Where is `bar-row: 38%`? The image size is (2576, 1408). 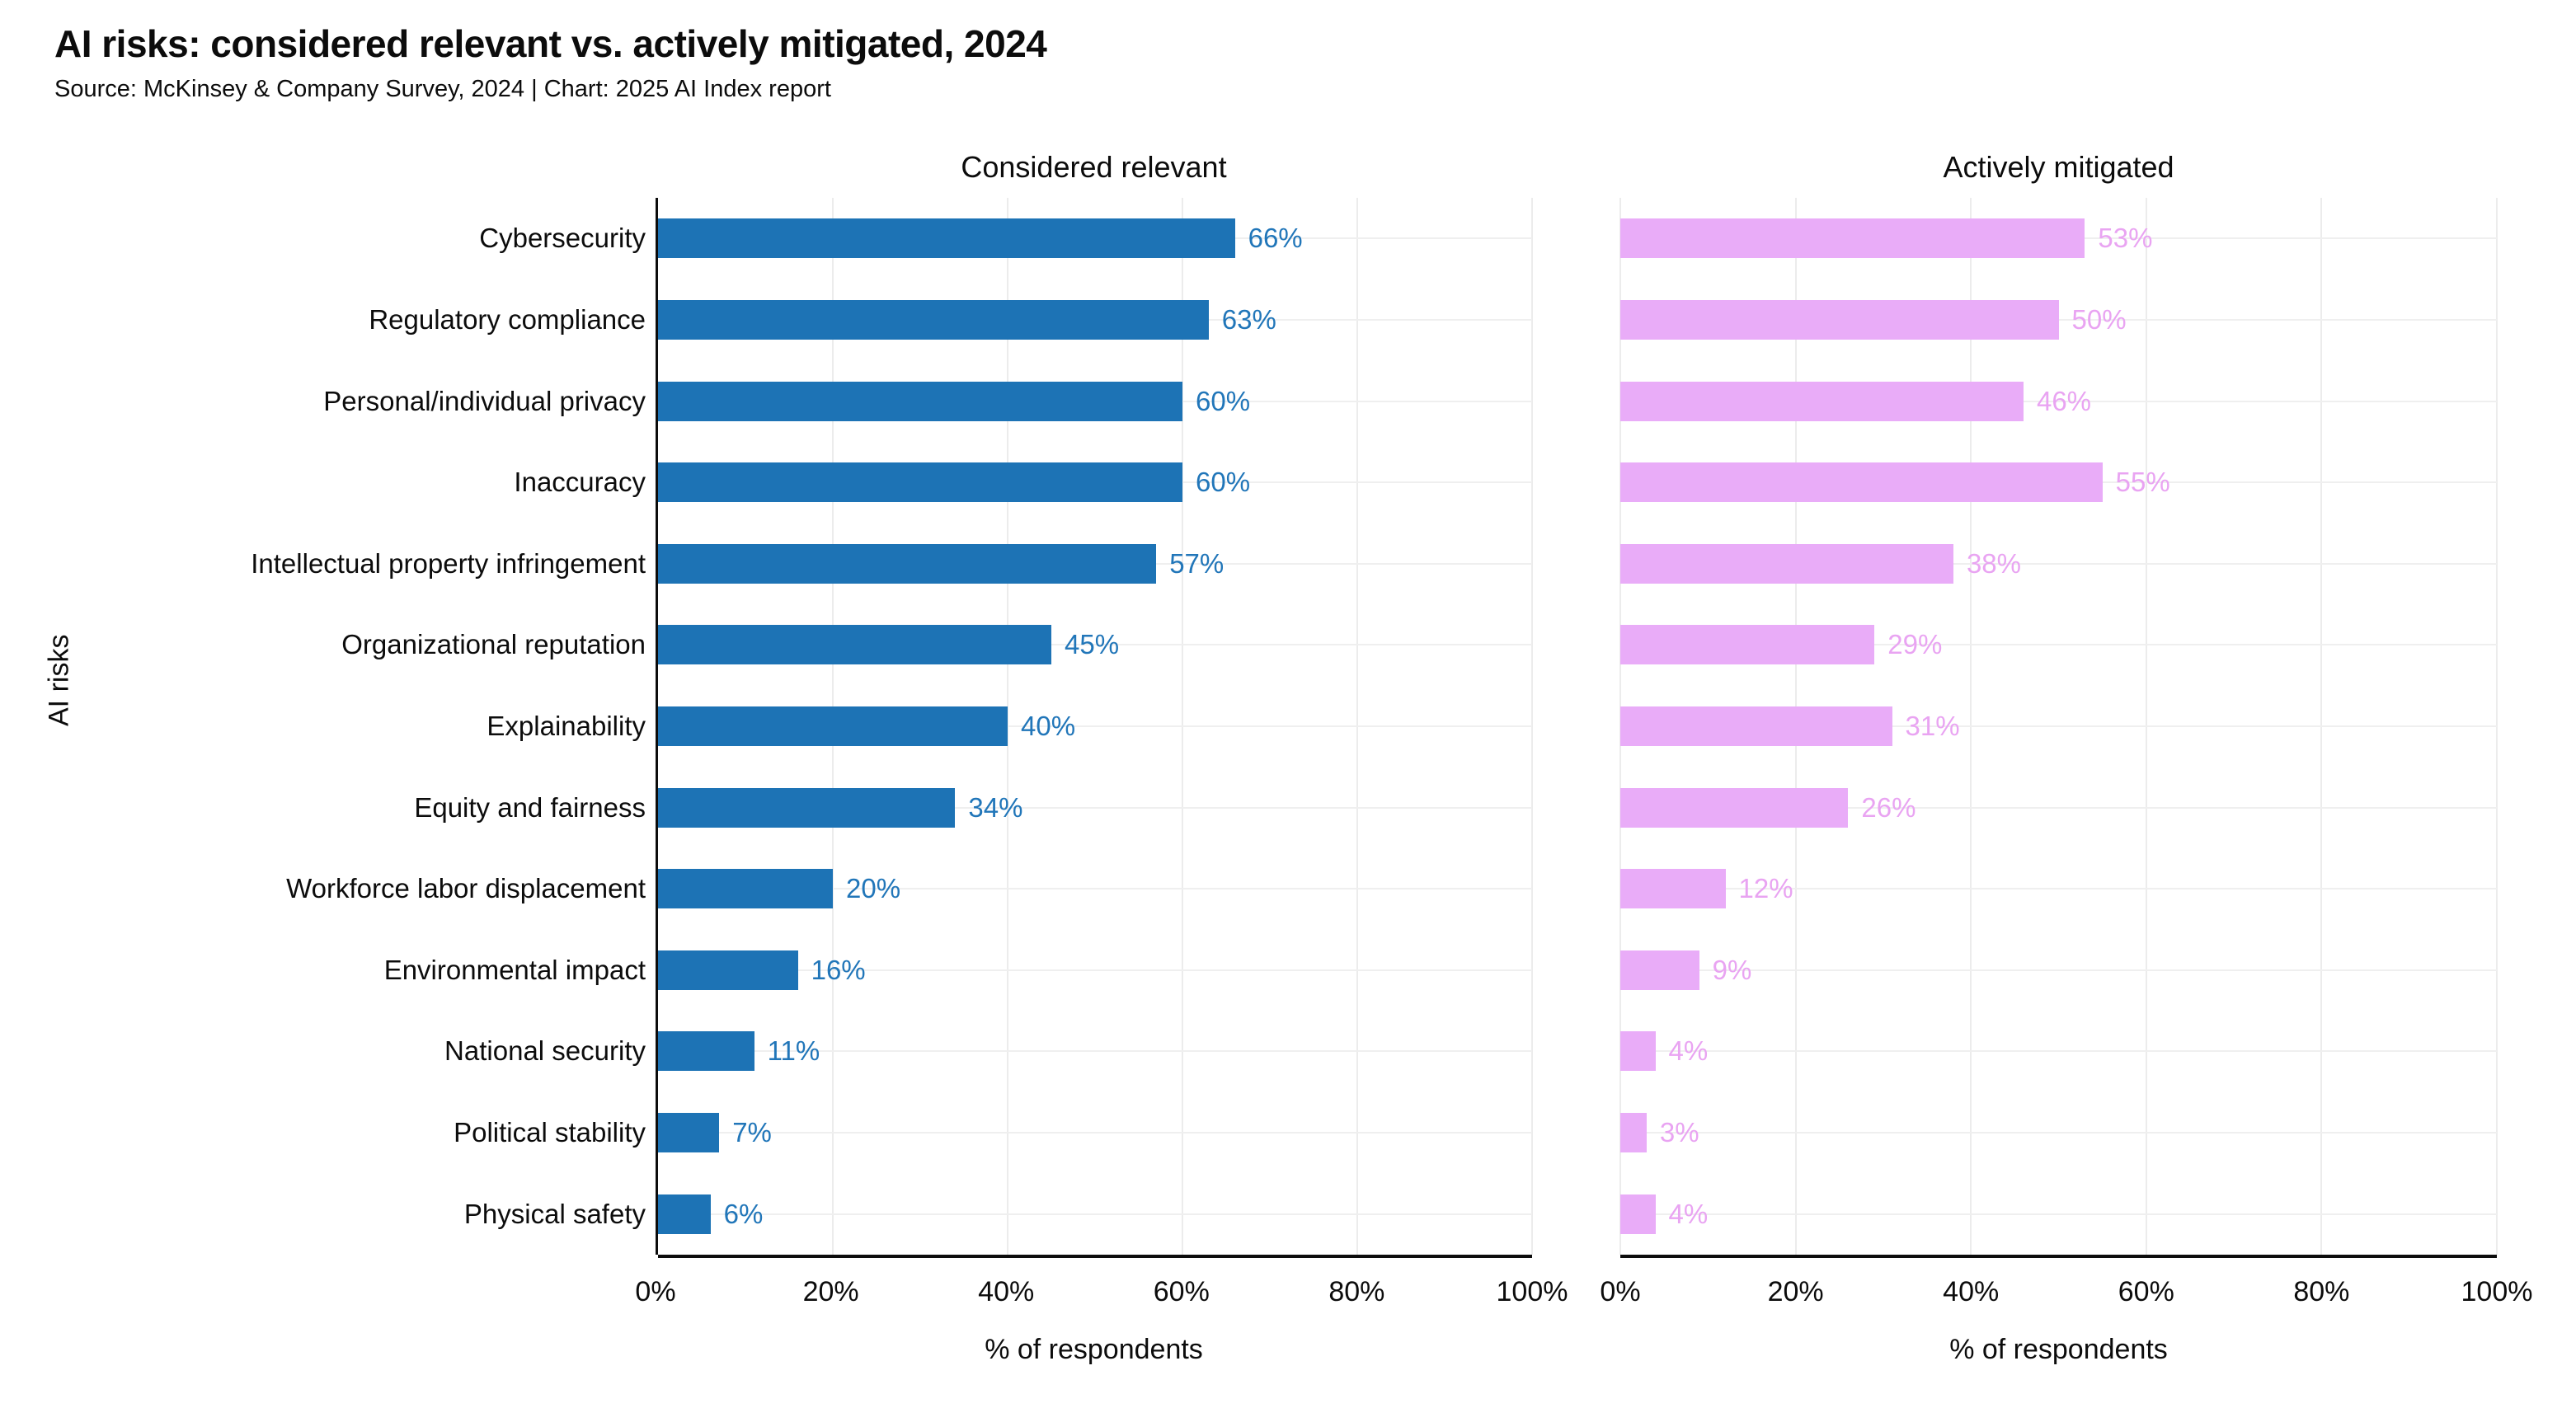 bar-row: 38% is located at coordinates (2058, 563).